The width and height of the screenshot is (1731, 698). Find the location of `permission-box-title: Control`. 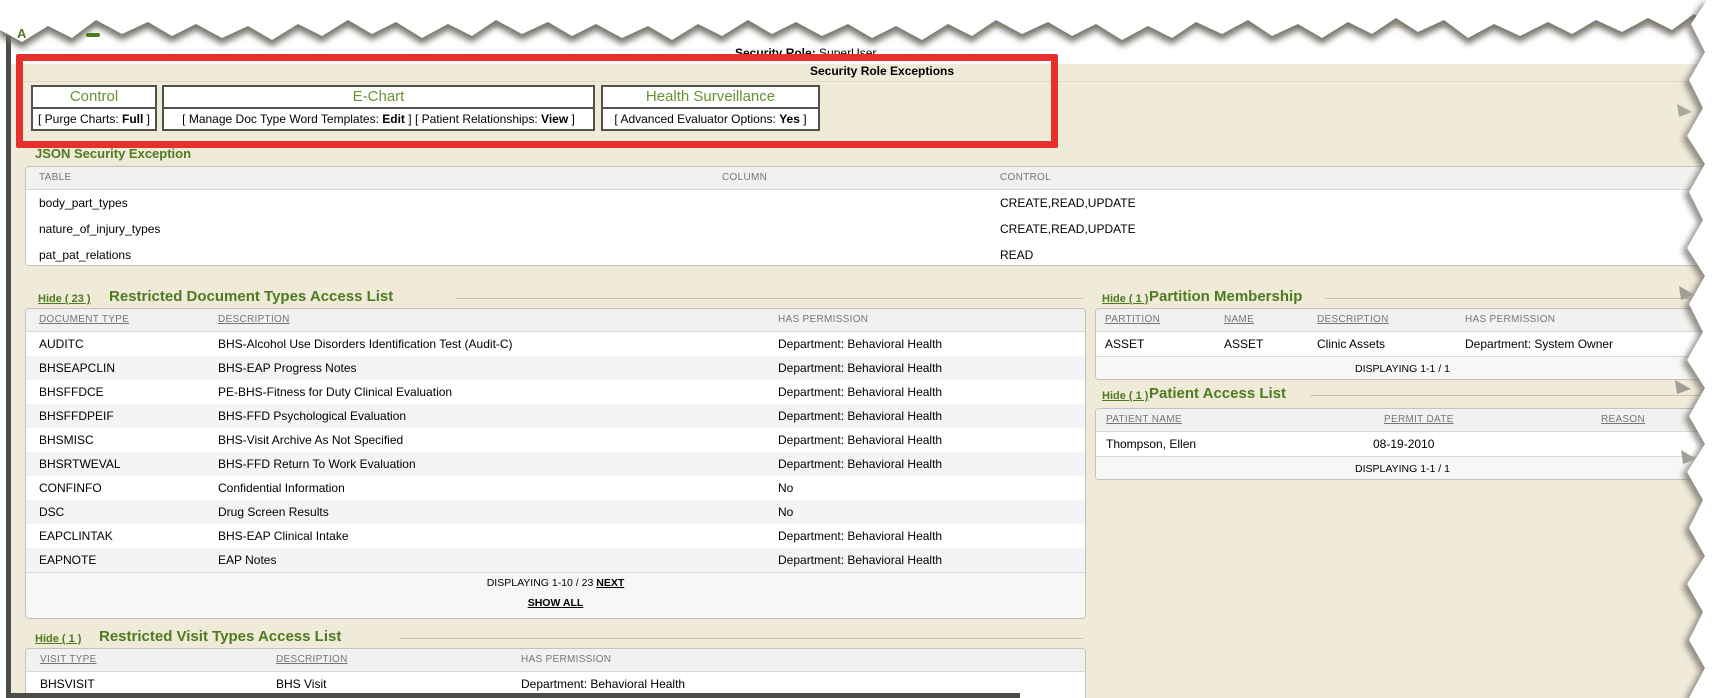

permission-box-title: Control is located at coordinates (94, 98).